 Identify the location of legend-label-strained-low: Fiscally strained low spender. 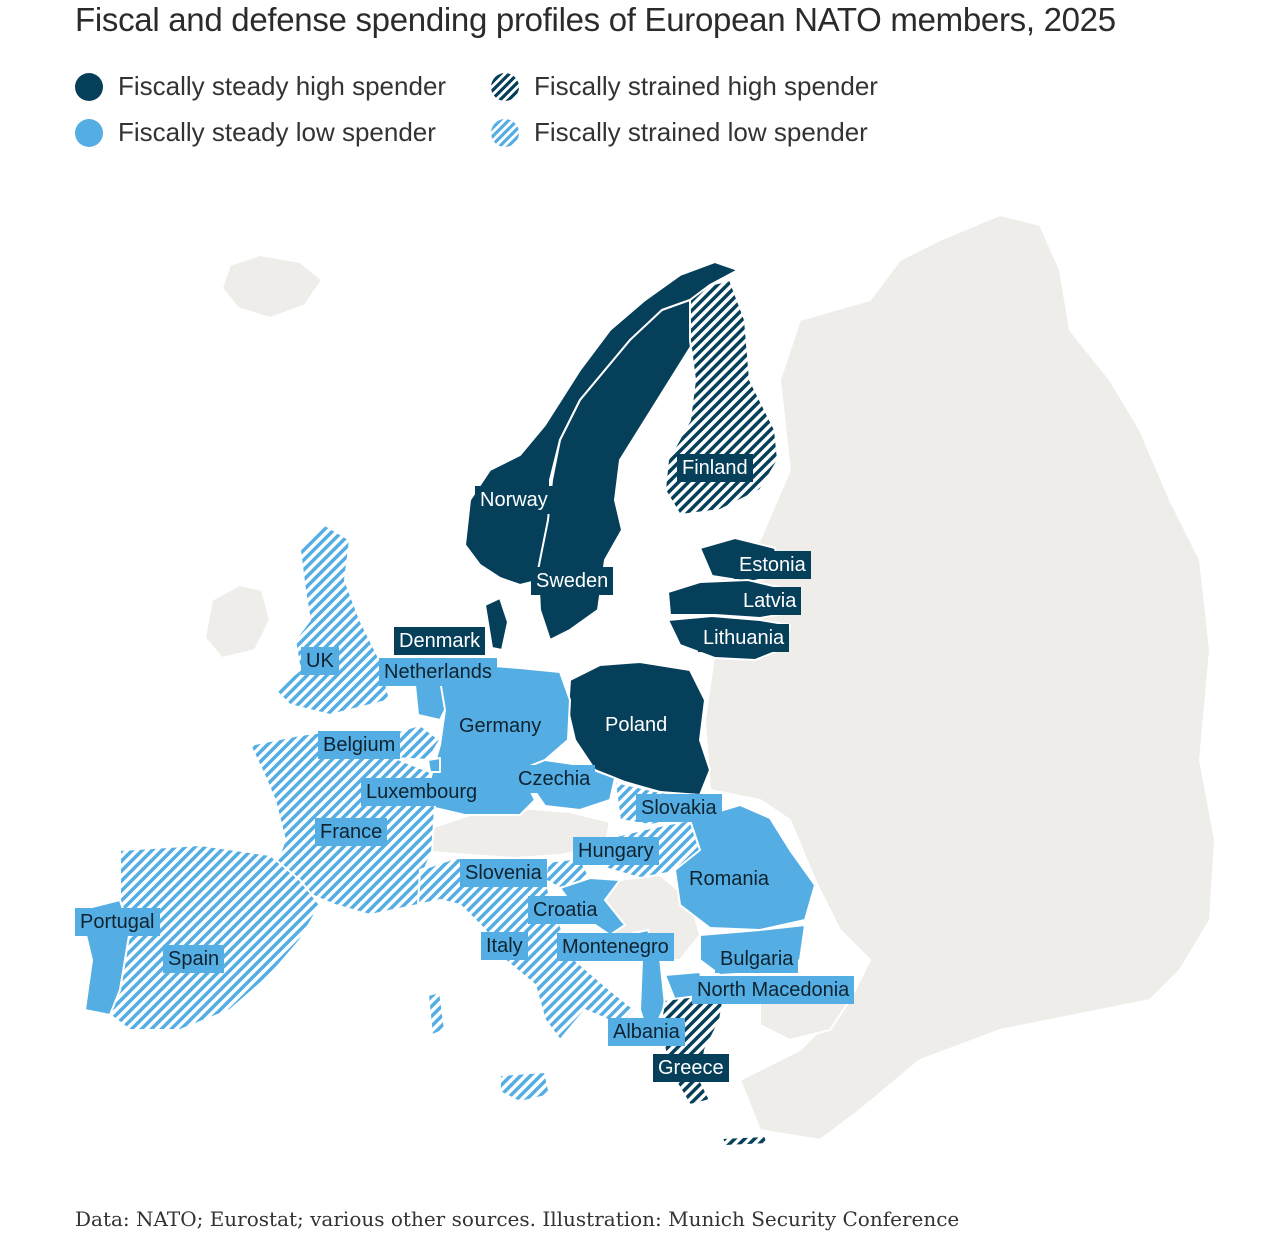
(701, 132).